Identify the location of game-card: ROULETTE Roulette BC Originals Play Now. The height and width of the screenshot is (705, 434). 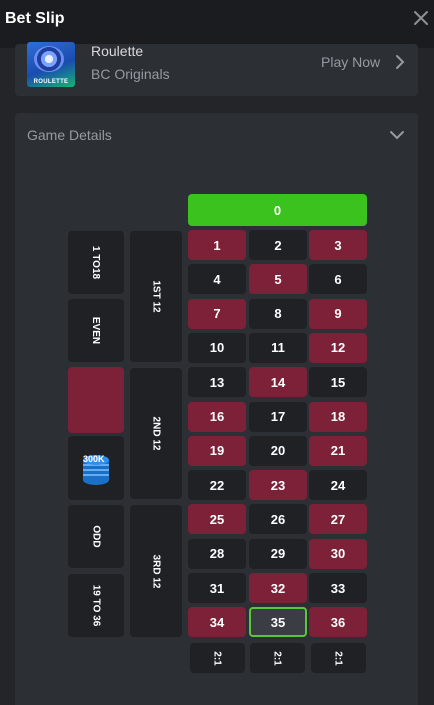
(216, 69).